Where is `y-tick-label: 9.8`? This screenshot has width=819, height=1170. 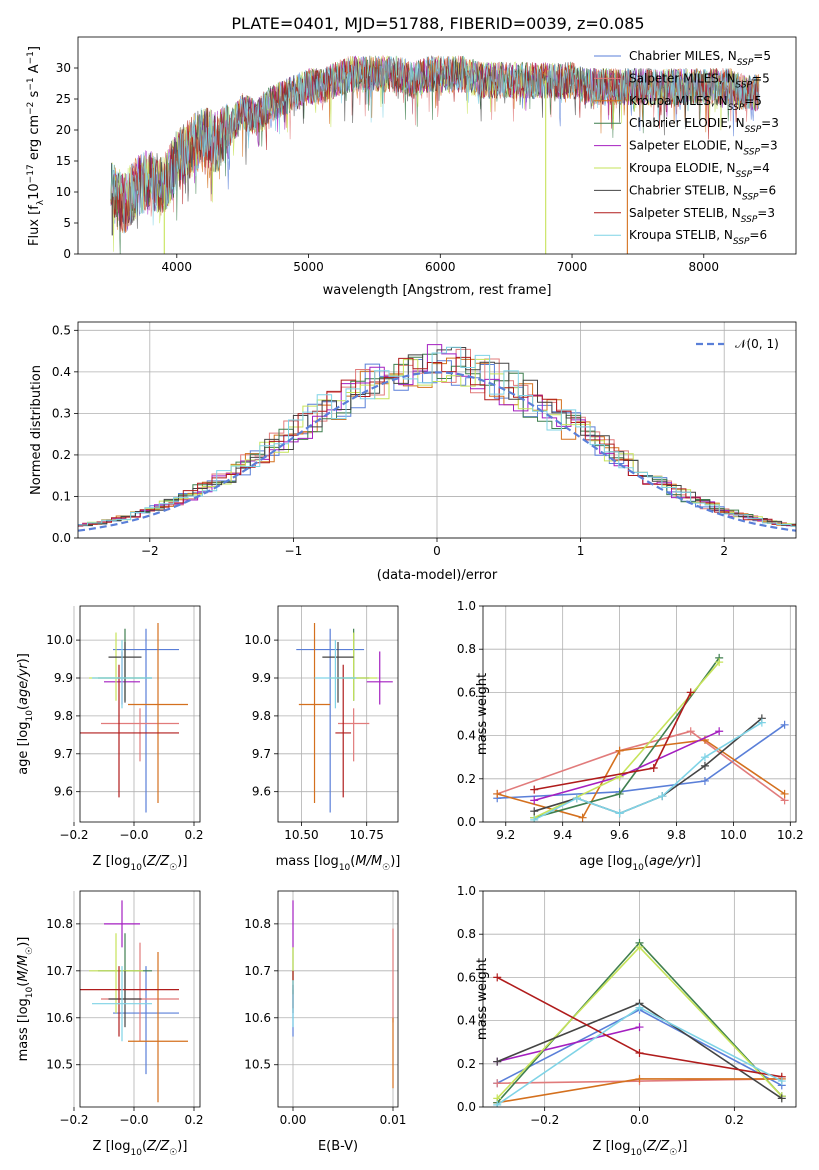 y-tick-label: 9.8 is located at coordinates (261, 716).